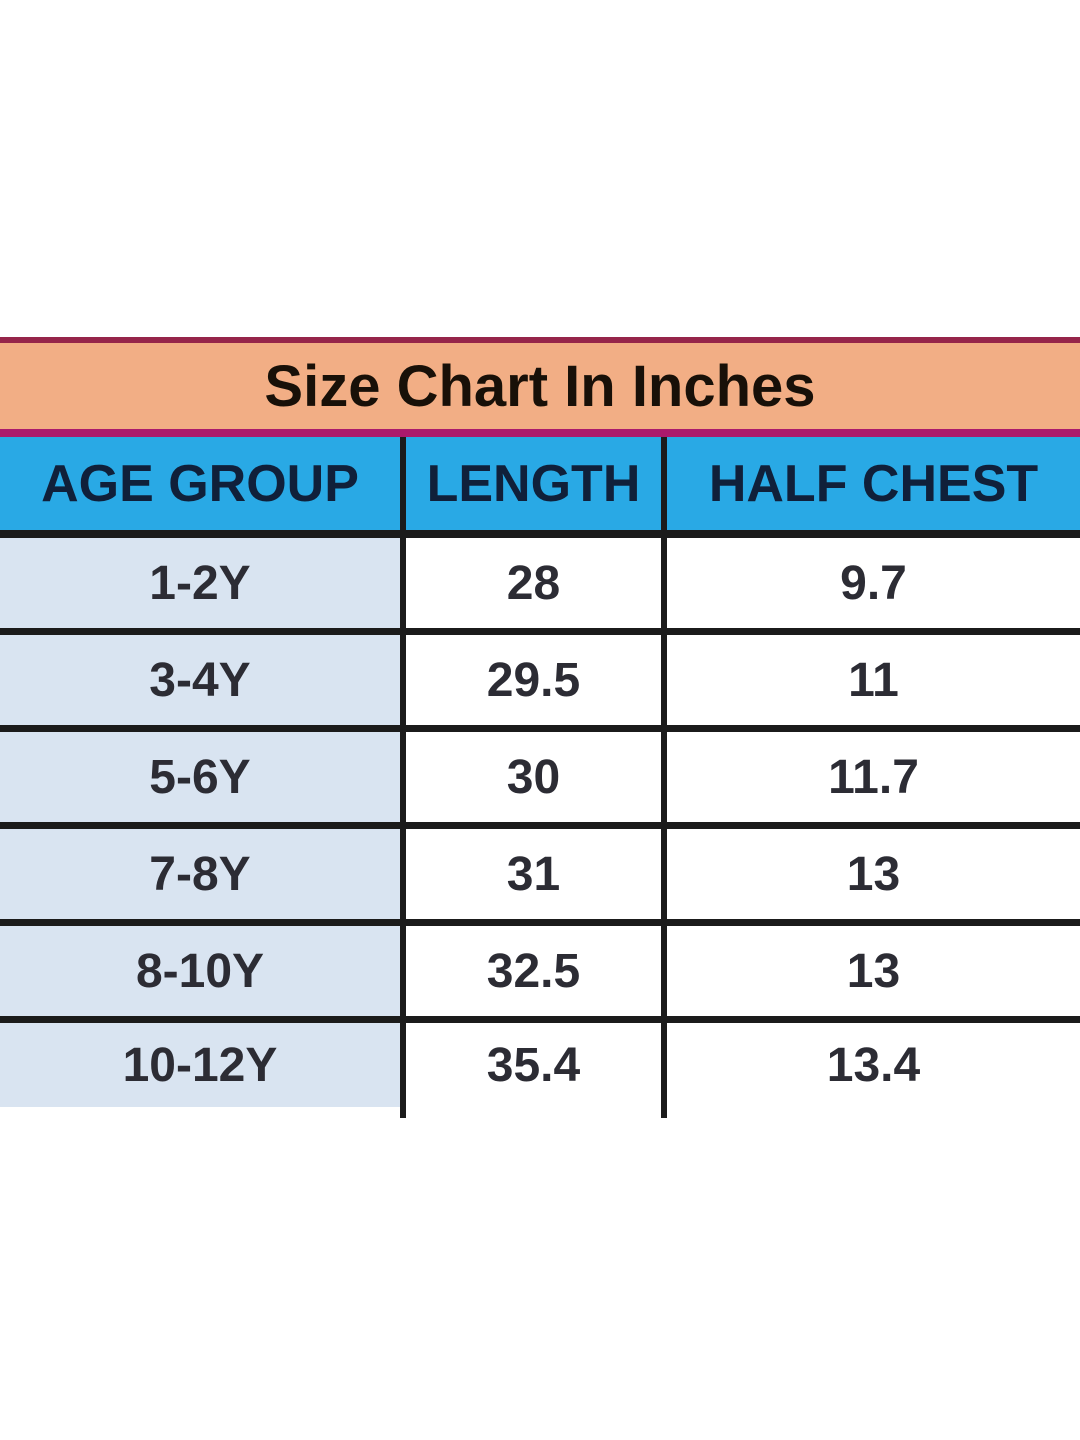  What do you see at coordinates (873, 777) in the screenshot?
I see `half-chest-value: 11.7` at bounding box center [873, 777].